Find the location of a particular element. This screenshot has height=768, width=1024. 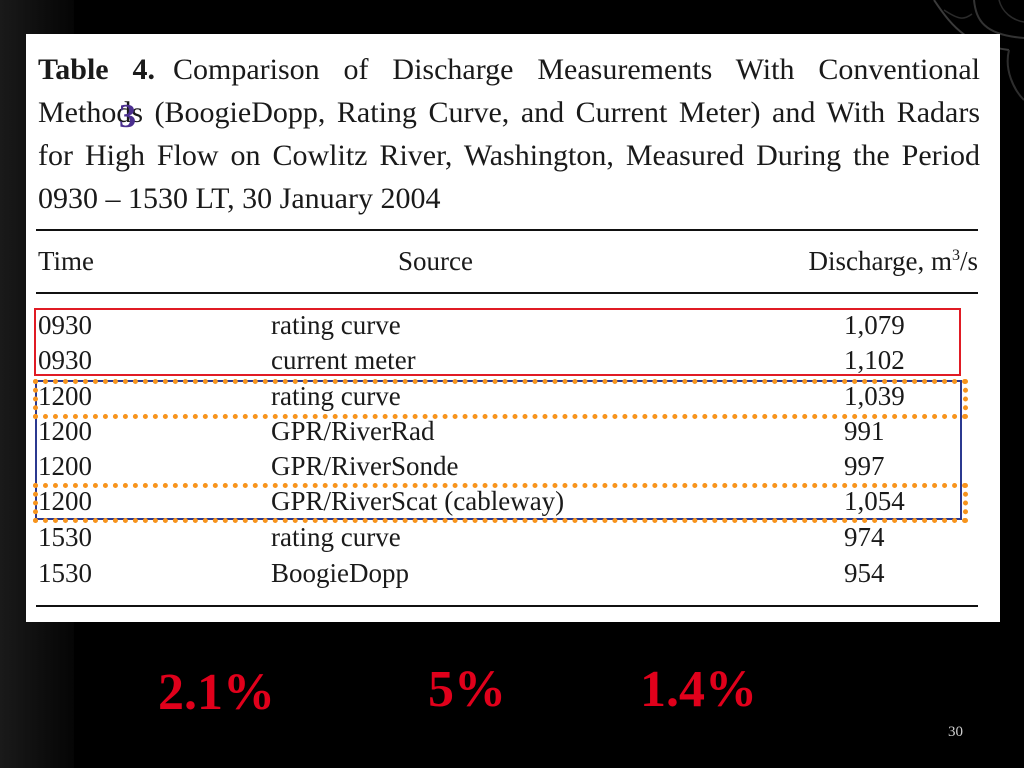

cell-discharge: 1,102 is located at coordinates (874, 360).